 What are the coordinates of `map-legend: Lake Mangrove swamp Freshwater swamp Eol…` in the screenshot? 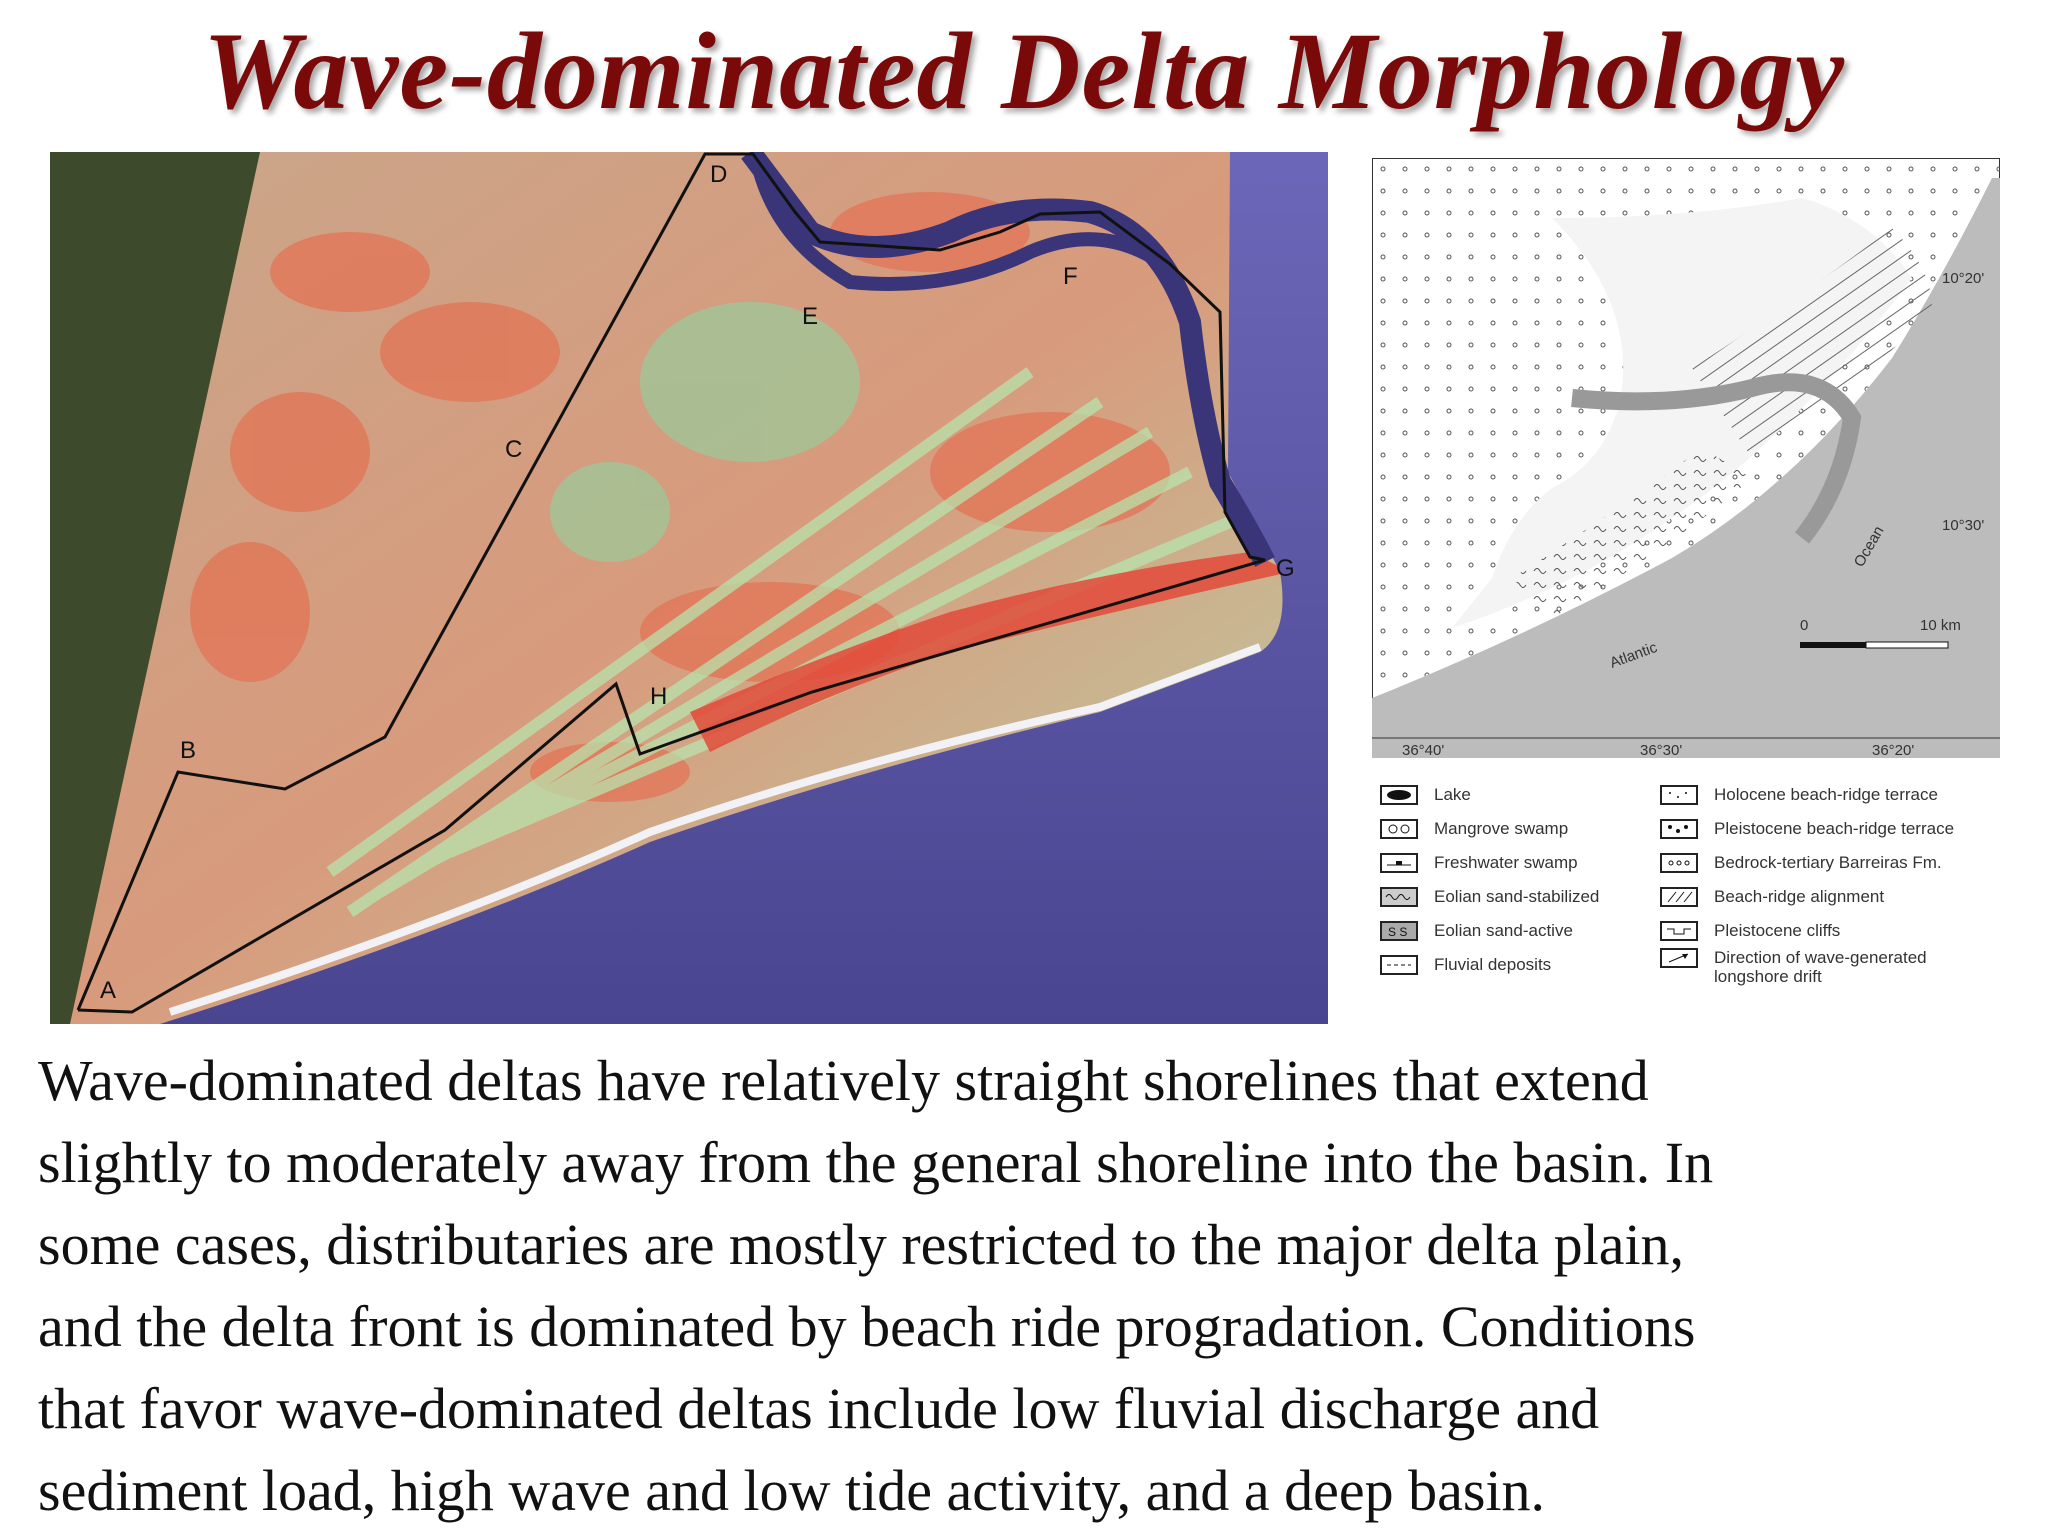 It's located at (1700, 890).